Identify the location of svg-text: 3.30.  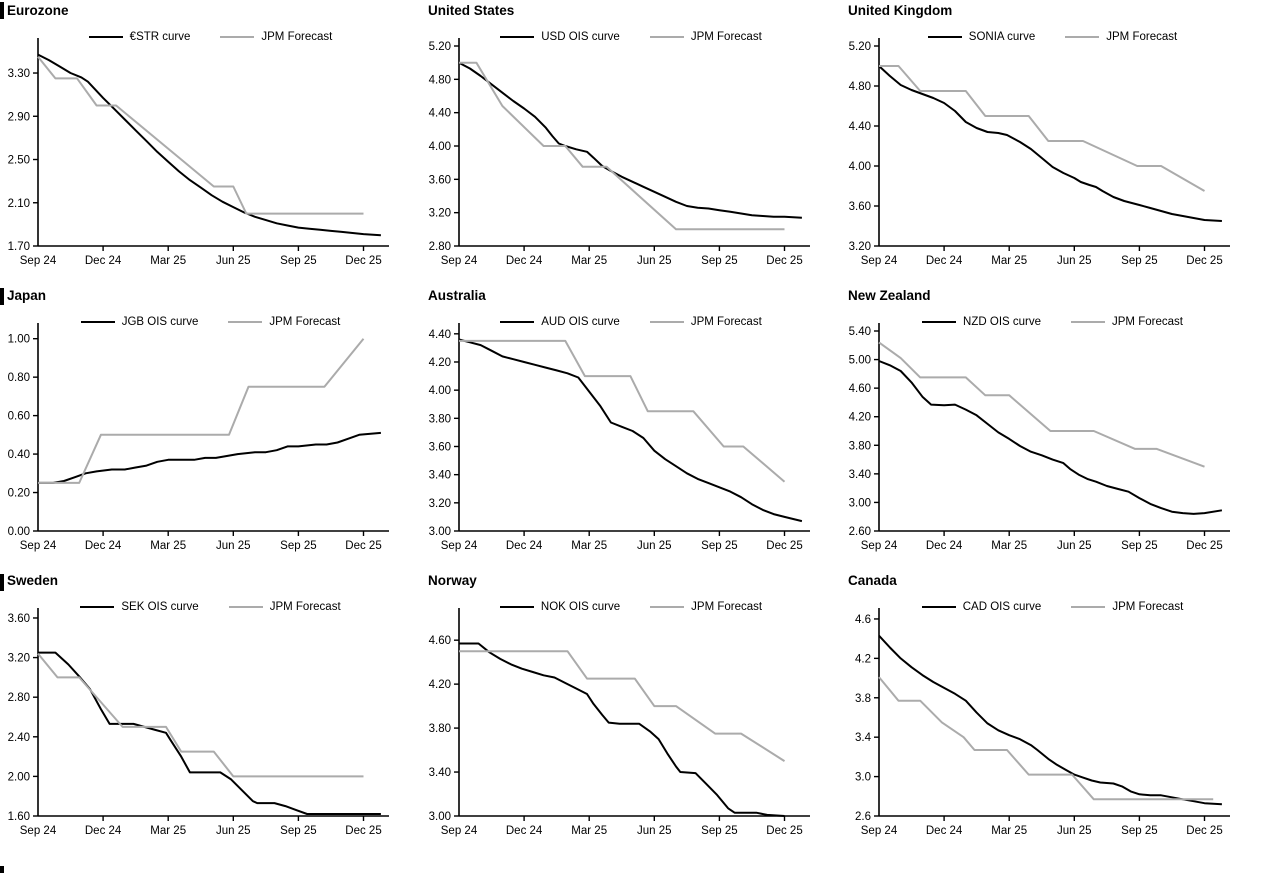
(19, 74).